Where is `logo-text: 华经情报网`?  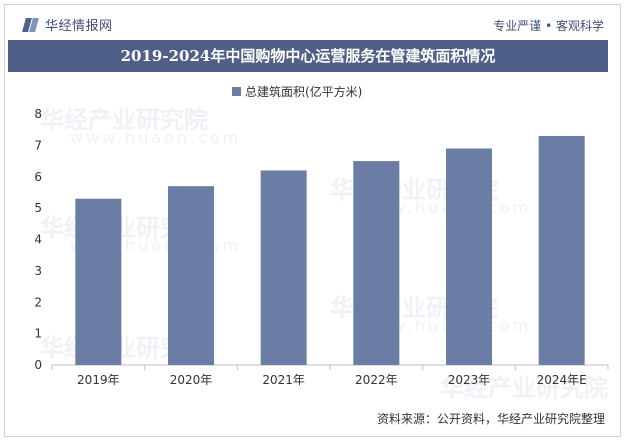 logo-text: 华经情报网 is located at coordinates (79, 26).